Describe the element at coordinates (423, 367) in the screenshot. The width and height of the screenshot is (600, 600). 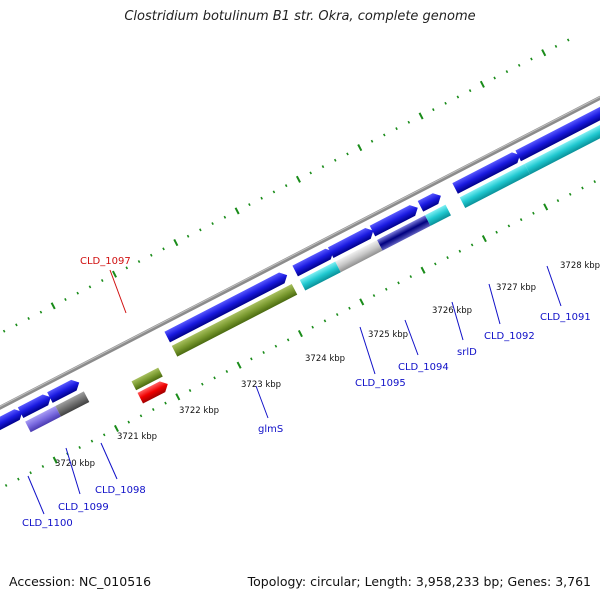
I see `gene-label-CLD_1094: CLD_1094` at that location.